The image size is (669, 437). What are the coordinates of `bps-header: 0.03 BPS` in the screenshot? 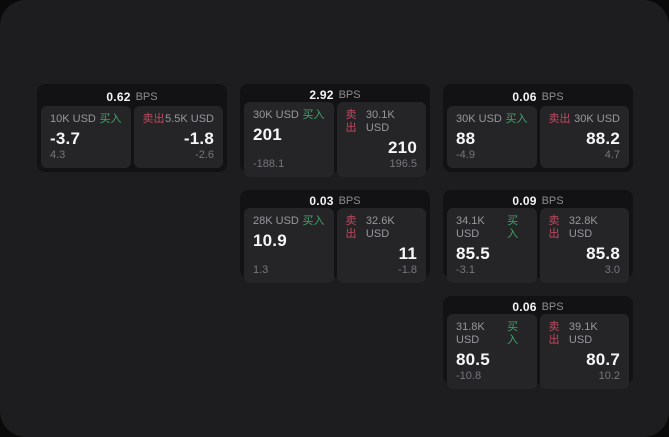 It's located at (335, 201).